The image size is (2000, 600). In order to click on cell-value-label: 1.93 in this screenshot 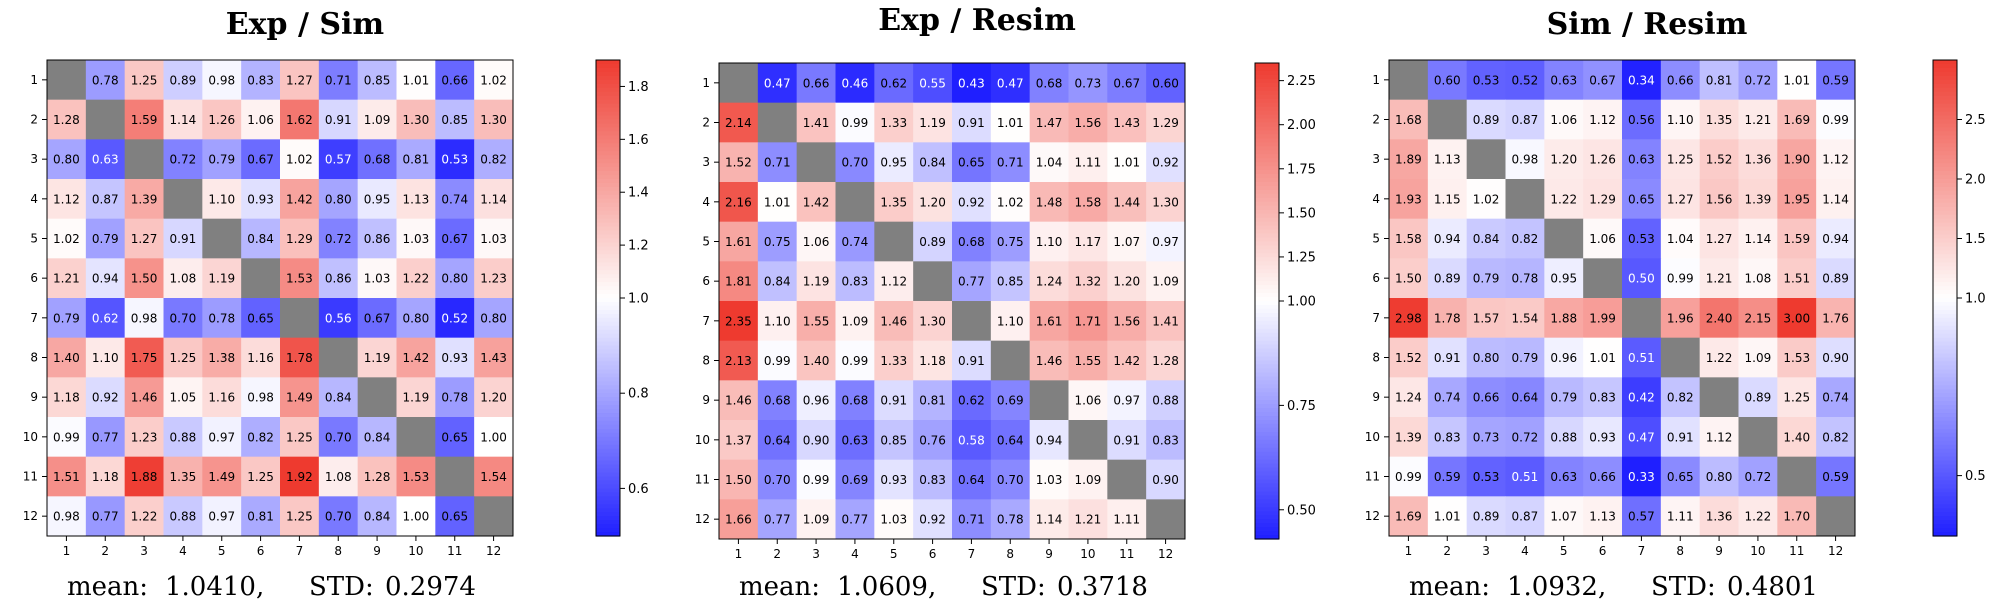, I will do `click(1408, 199)`.